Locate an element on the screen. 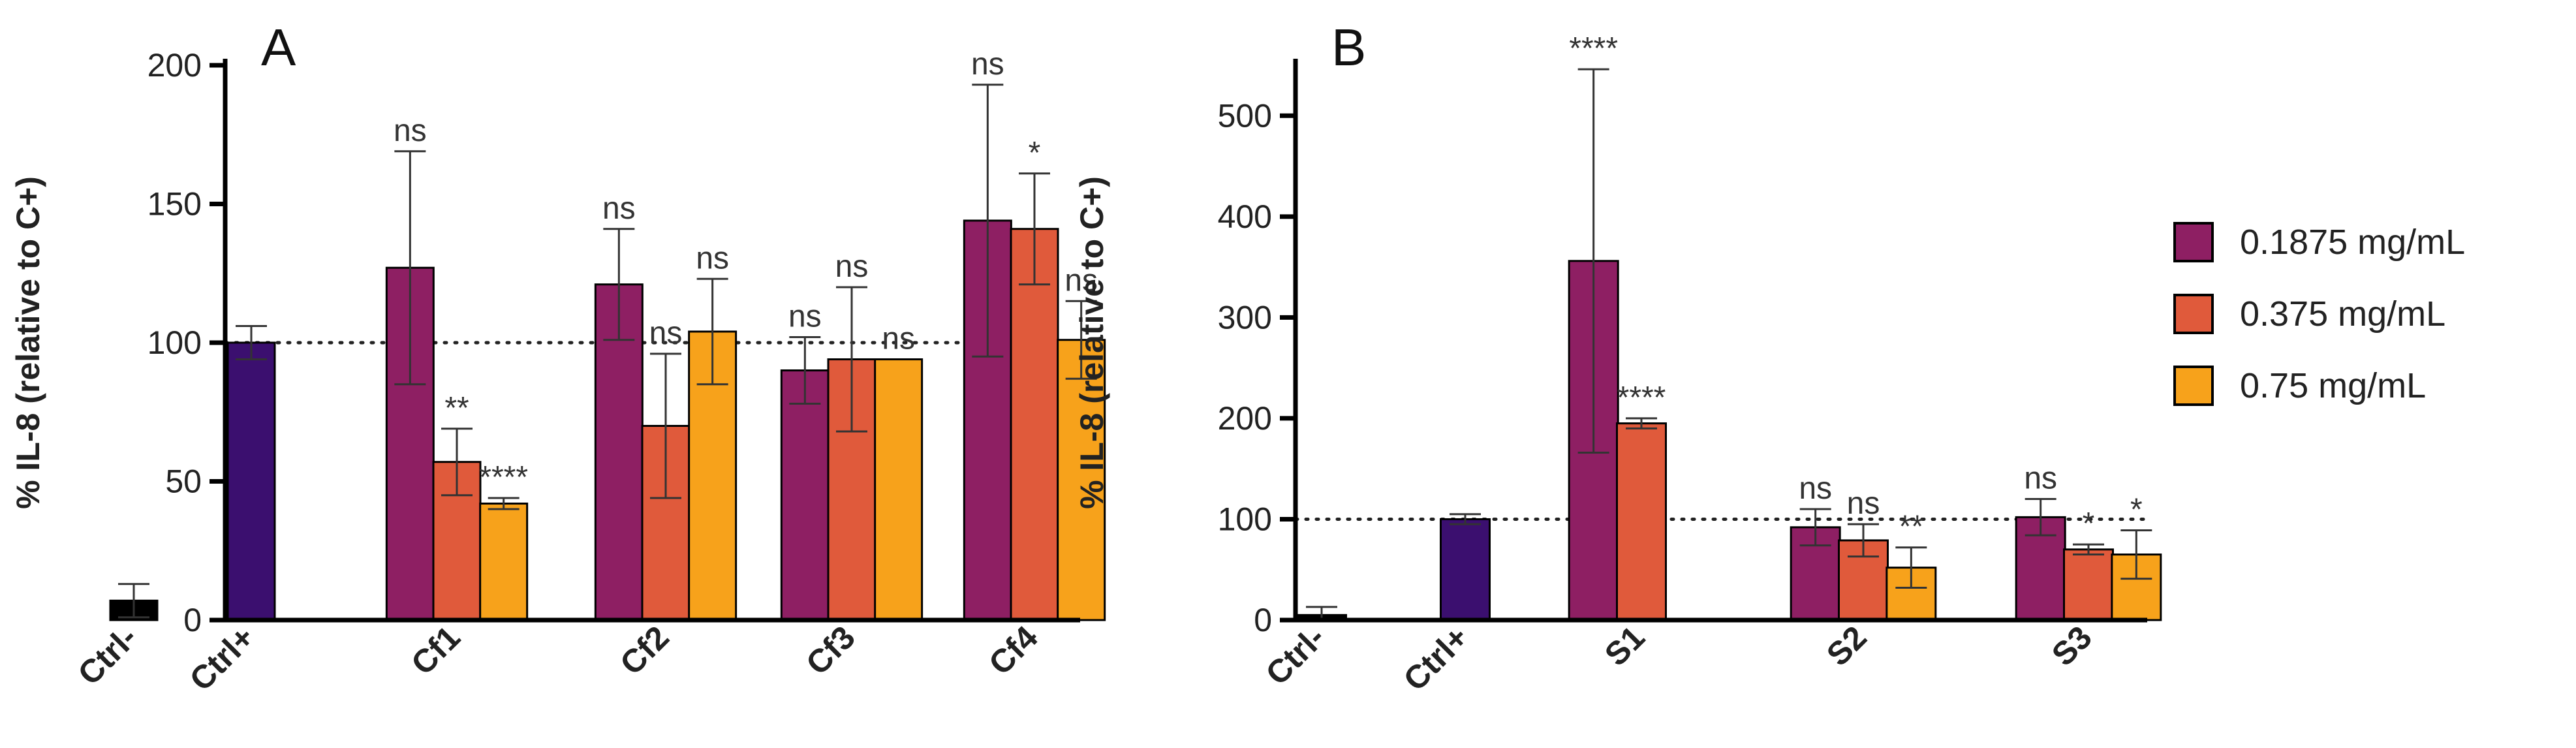 The image size is (2576, 748). x-tick-label: S2 is located at coordinates (1847, 646).